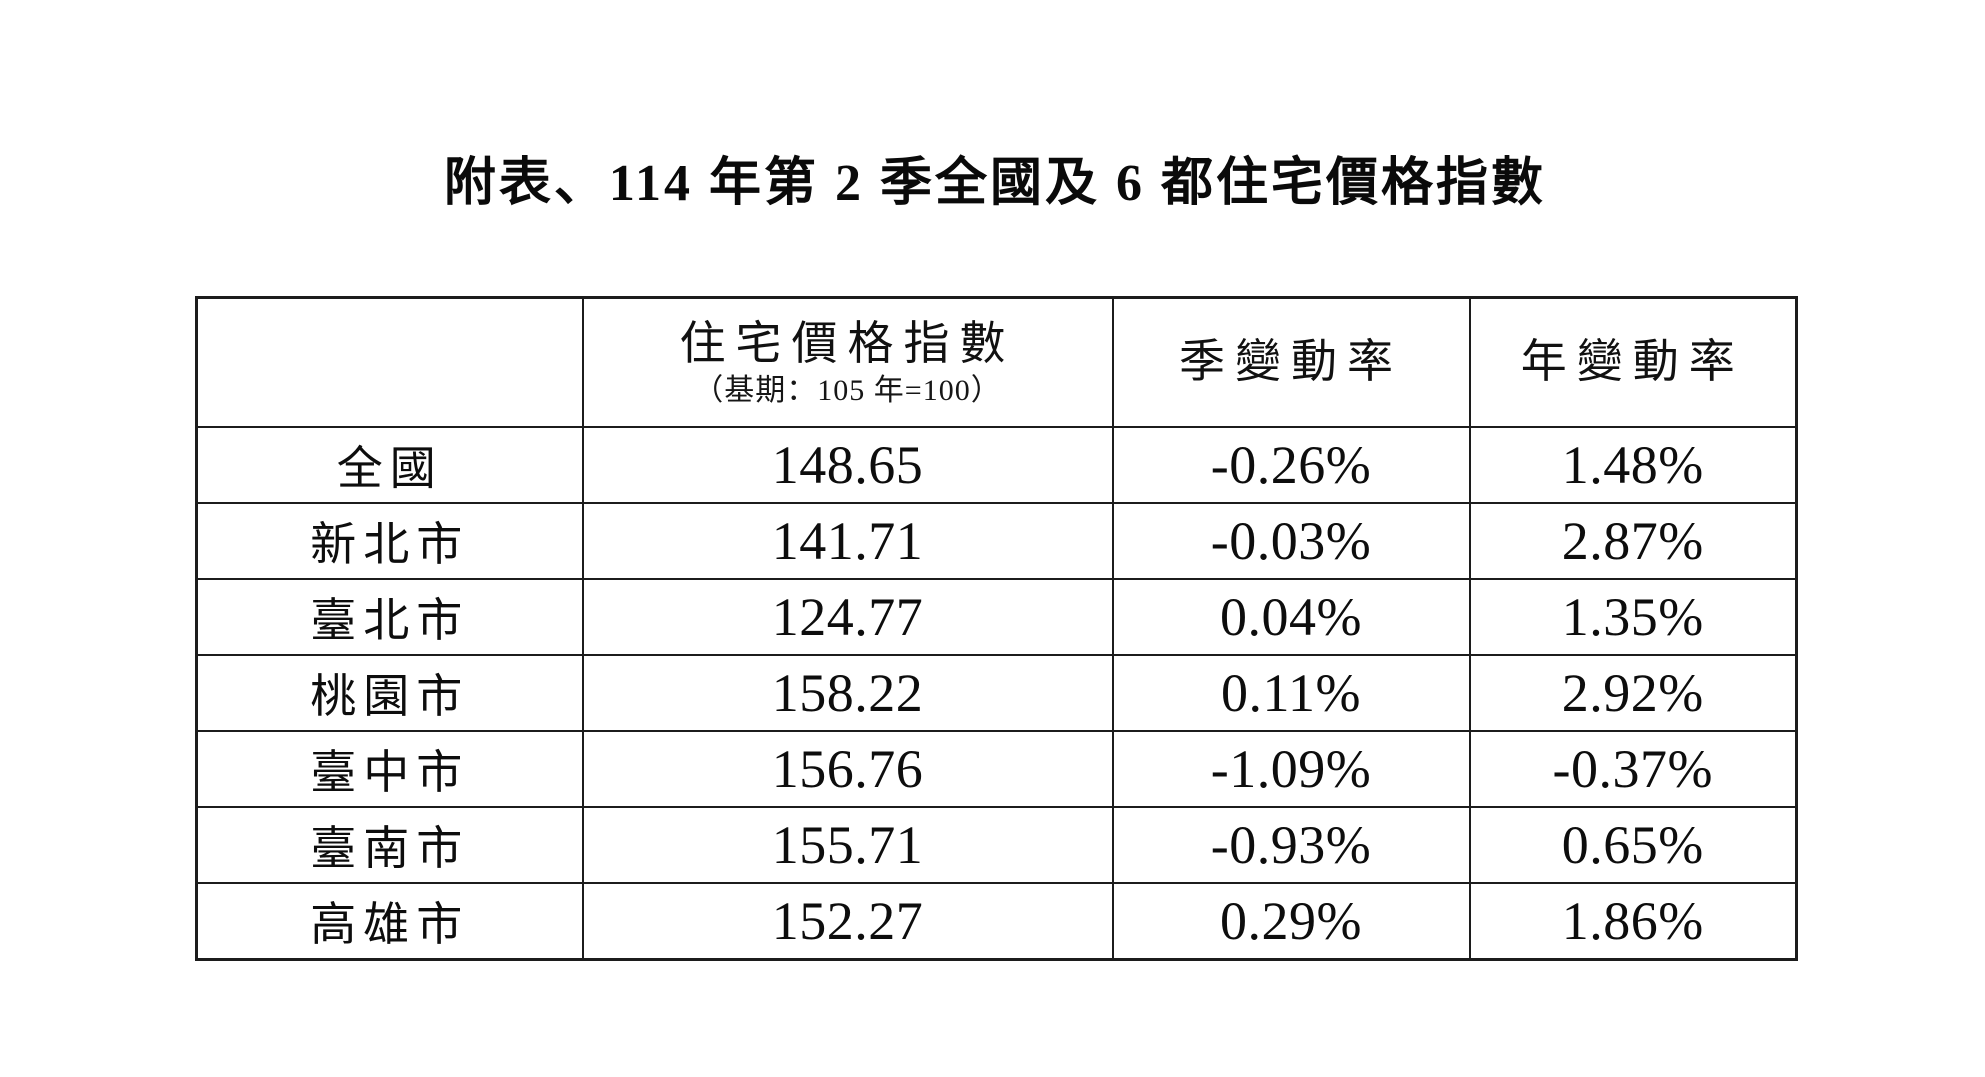  What do you see at coordinates (389, 845) in the screenshot?
I see `region-cell: 臺南市` at bounding box center [389, 845].